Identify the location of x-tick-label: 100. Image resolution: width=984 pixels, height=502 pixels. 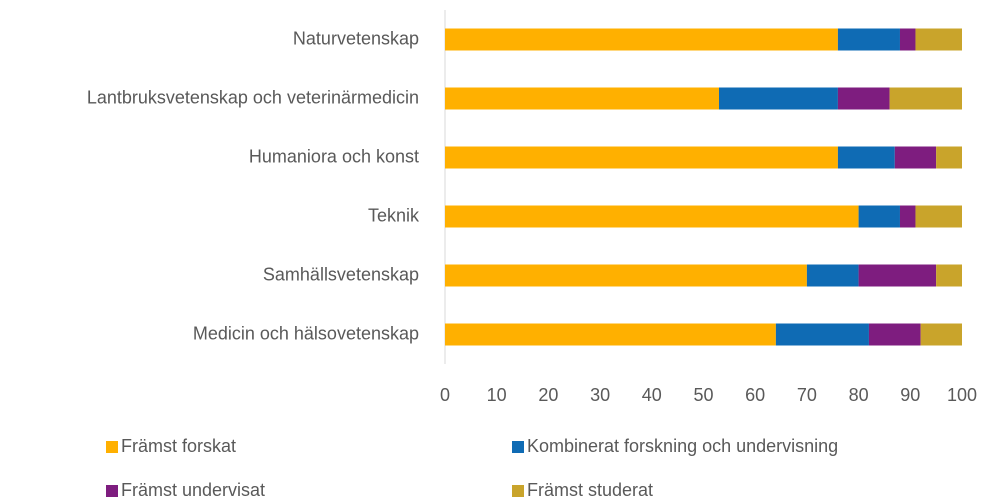
(962, 395).